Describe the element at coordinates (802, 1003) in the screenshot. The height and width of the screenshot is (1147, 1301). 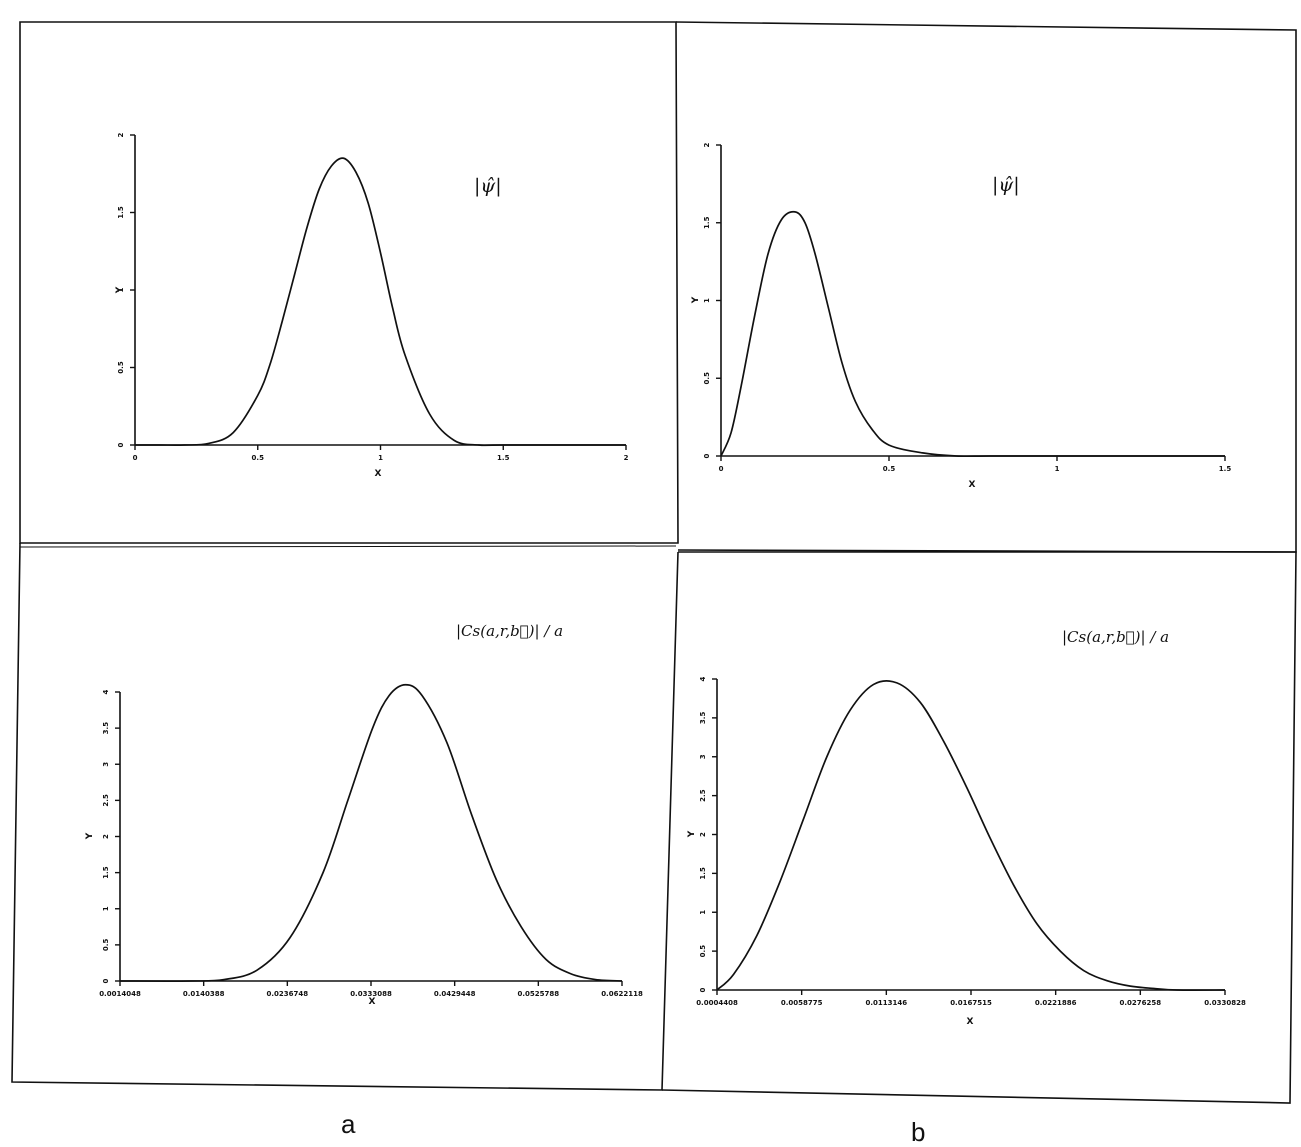
I see `x-tick-label: 0.0058775` at that location.